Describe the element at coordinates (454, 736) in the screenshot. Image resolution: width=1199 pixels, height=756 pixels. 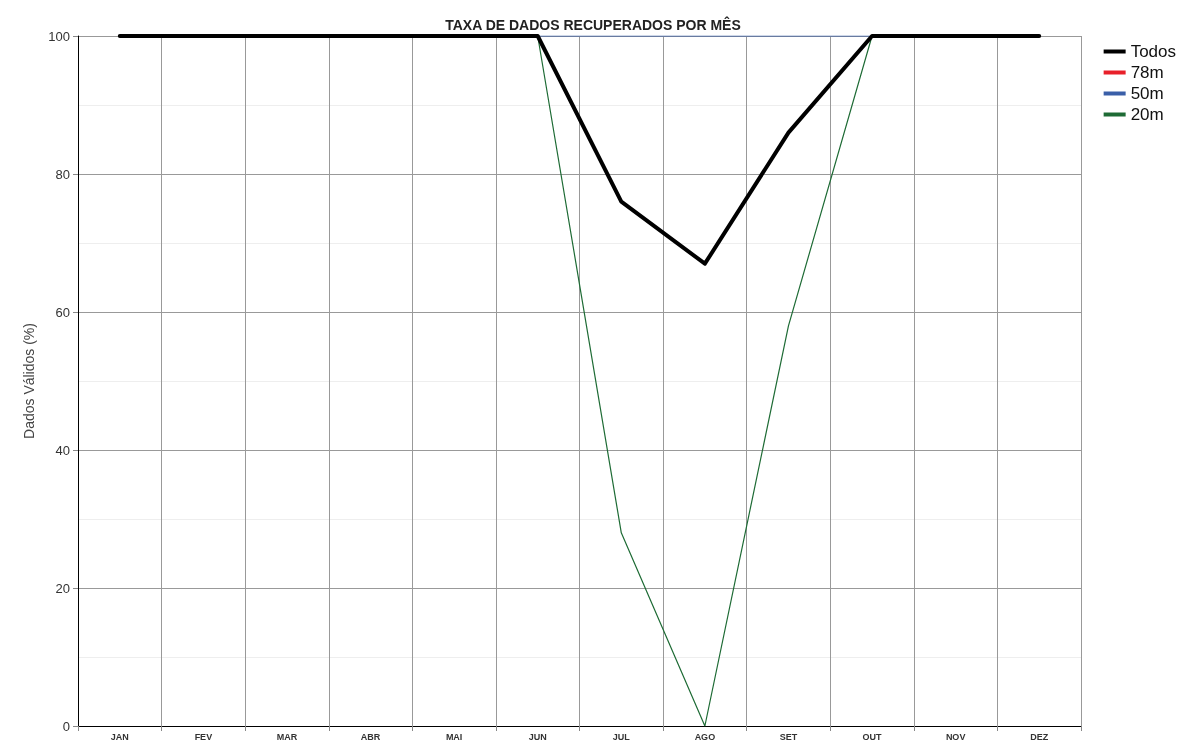
I see `x-tick-label: MAI` at that location.